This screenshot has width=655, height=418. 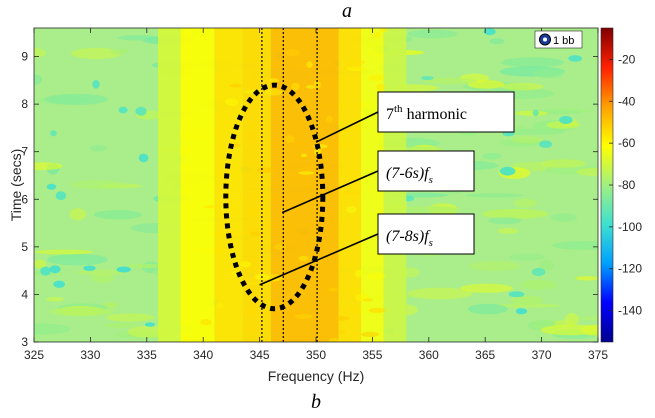 What do you see at coordinates (545, 39) in the screenshot?
I see `legend-marker-dot-icon` at bounding box center [545, 39].